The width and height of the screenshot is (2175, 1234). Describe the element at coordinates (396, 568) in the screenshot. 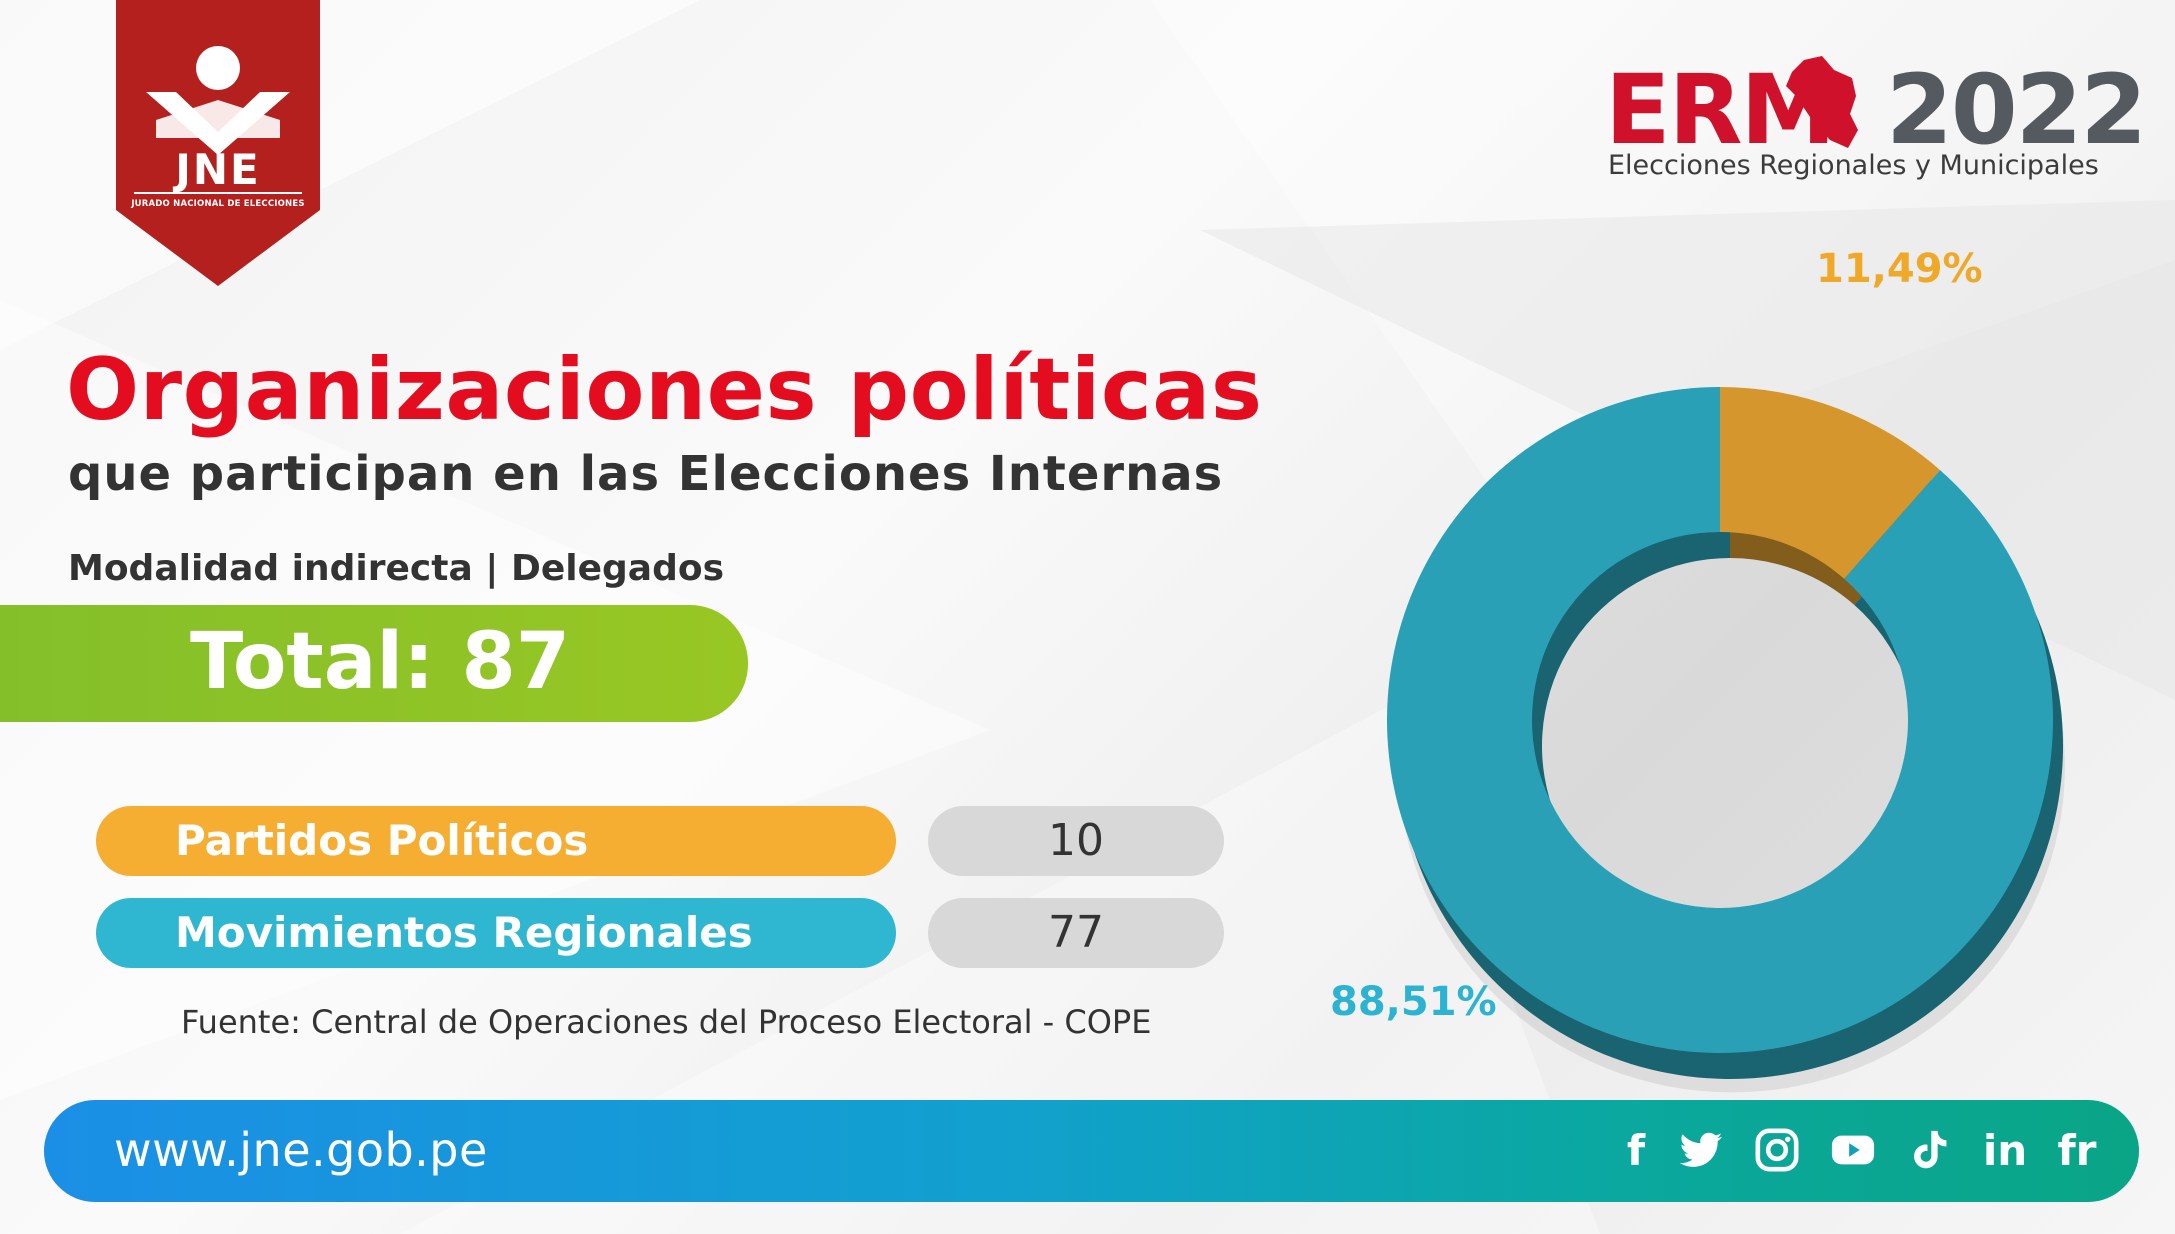

I see `modality-label: Modalidad indirecta | Delegados` at that location.